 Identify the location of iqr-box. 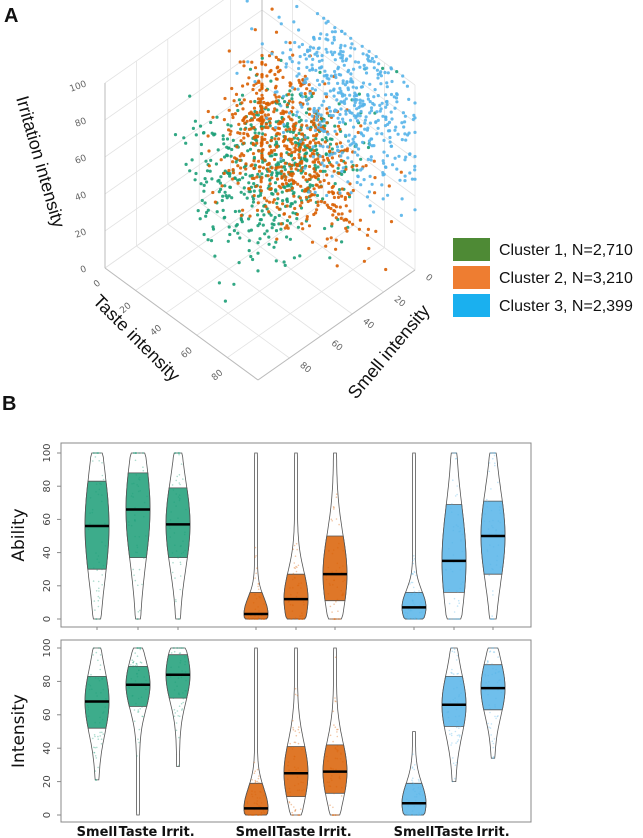
(178, 676).